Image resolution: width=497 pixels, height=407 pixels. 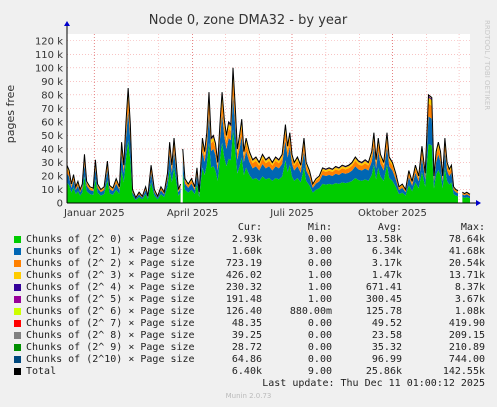 What do you see at coordinates (52, 149) in the screenshot?
I see `y-tick-label-4: 40 k` at bounding box center [52, 149].